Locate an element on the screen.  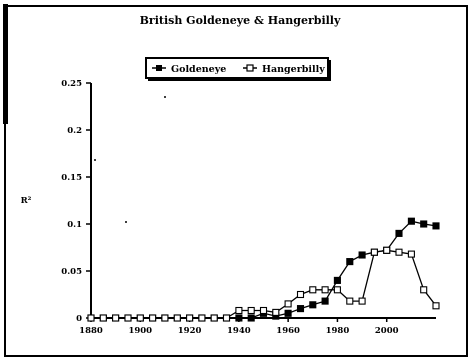
x-tick-label: 2000 is located at coordinates (387, 331).